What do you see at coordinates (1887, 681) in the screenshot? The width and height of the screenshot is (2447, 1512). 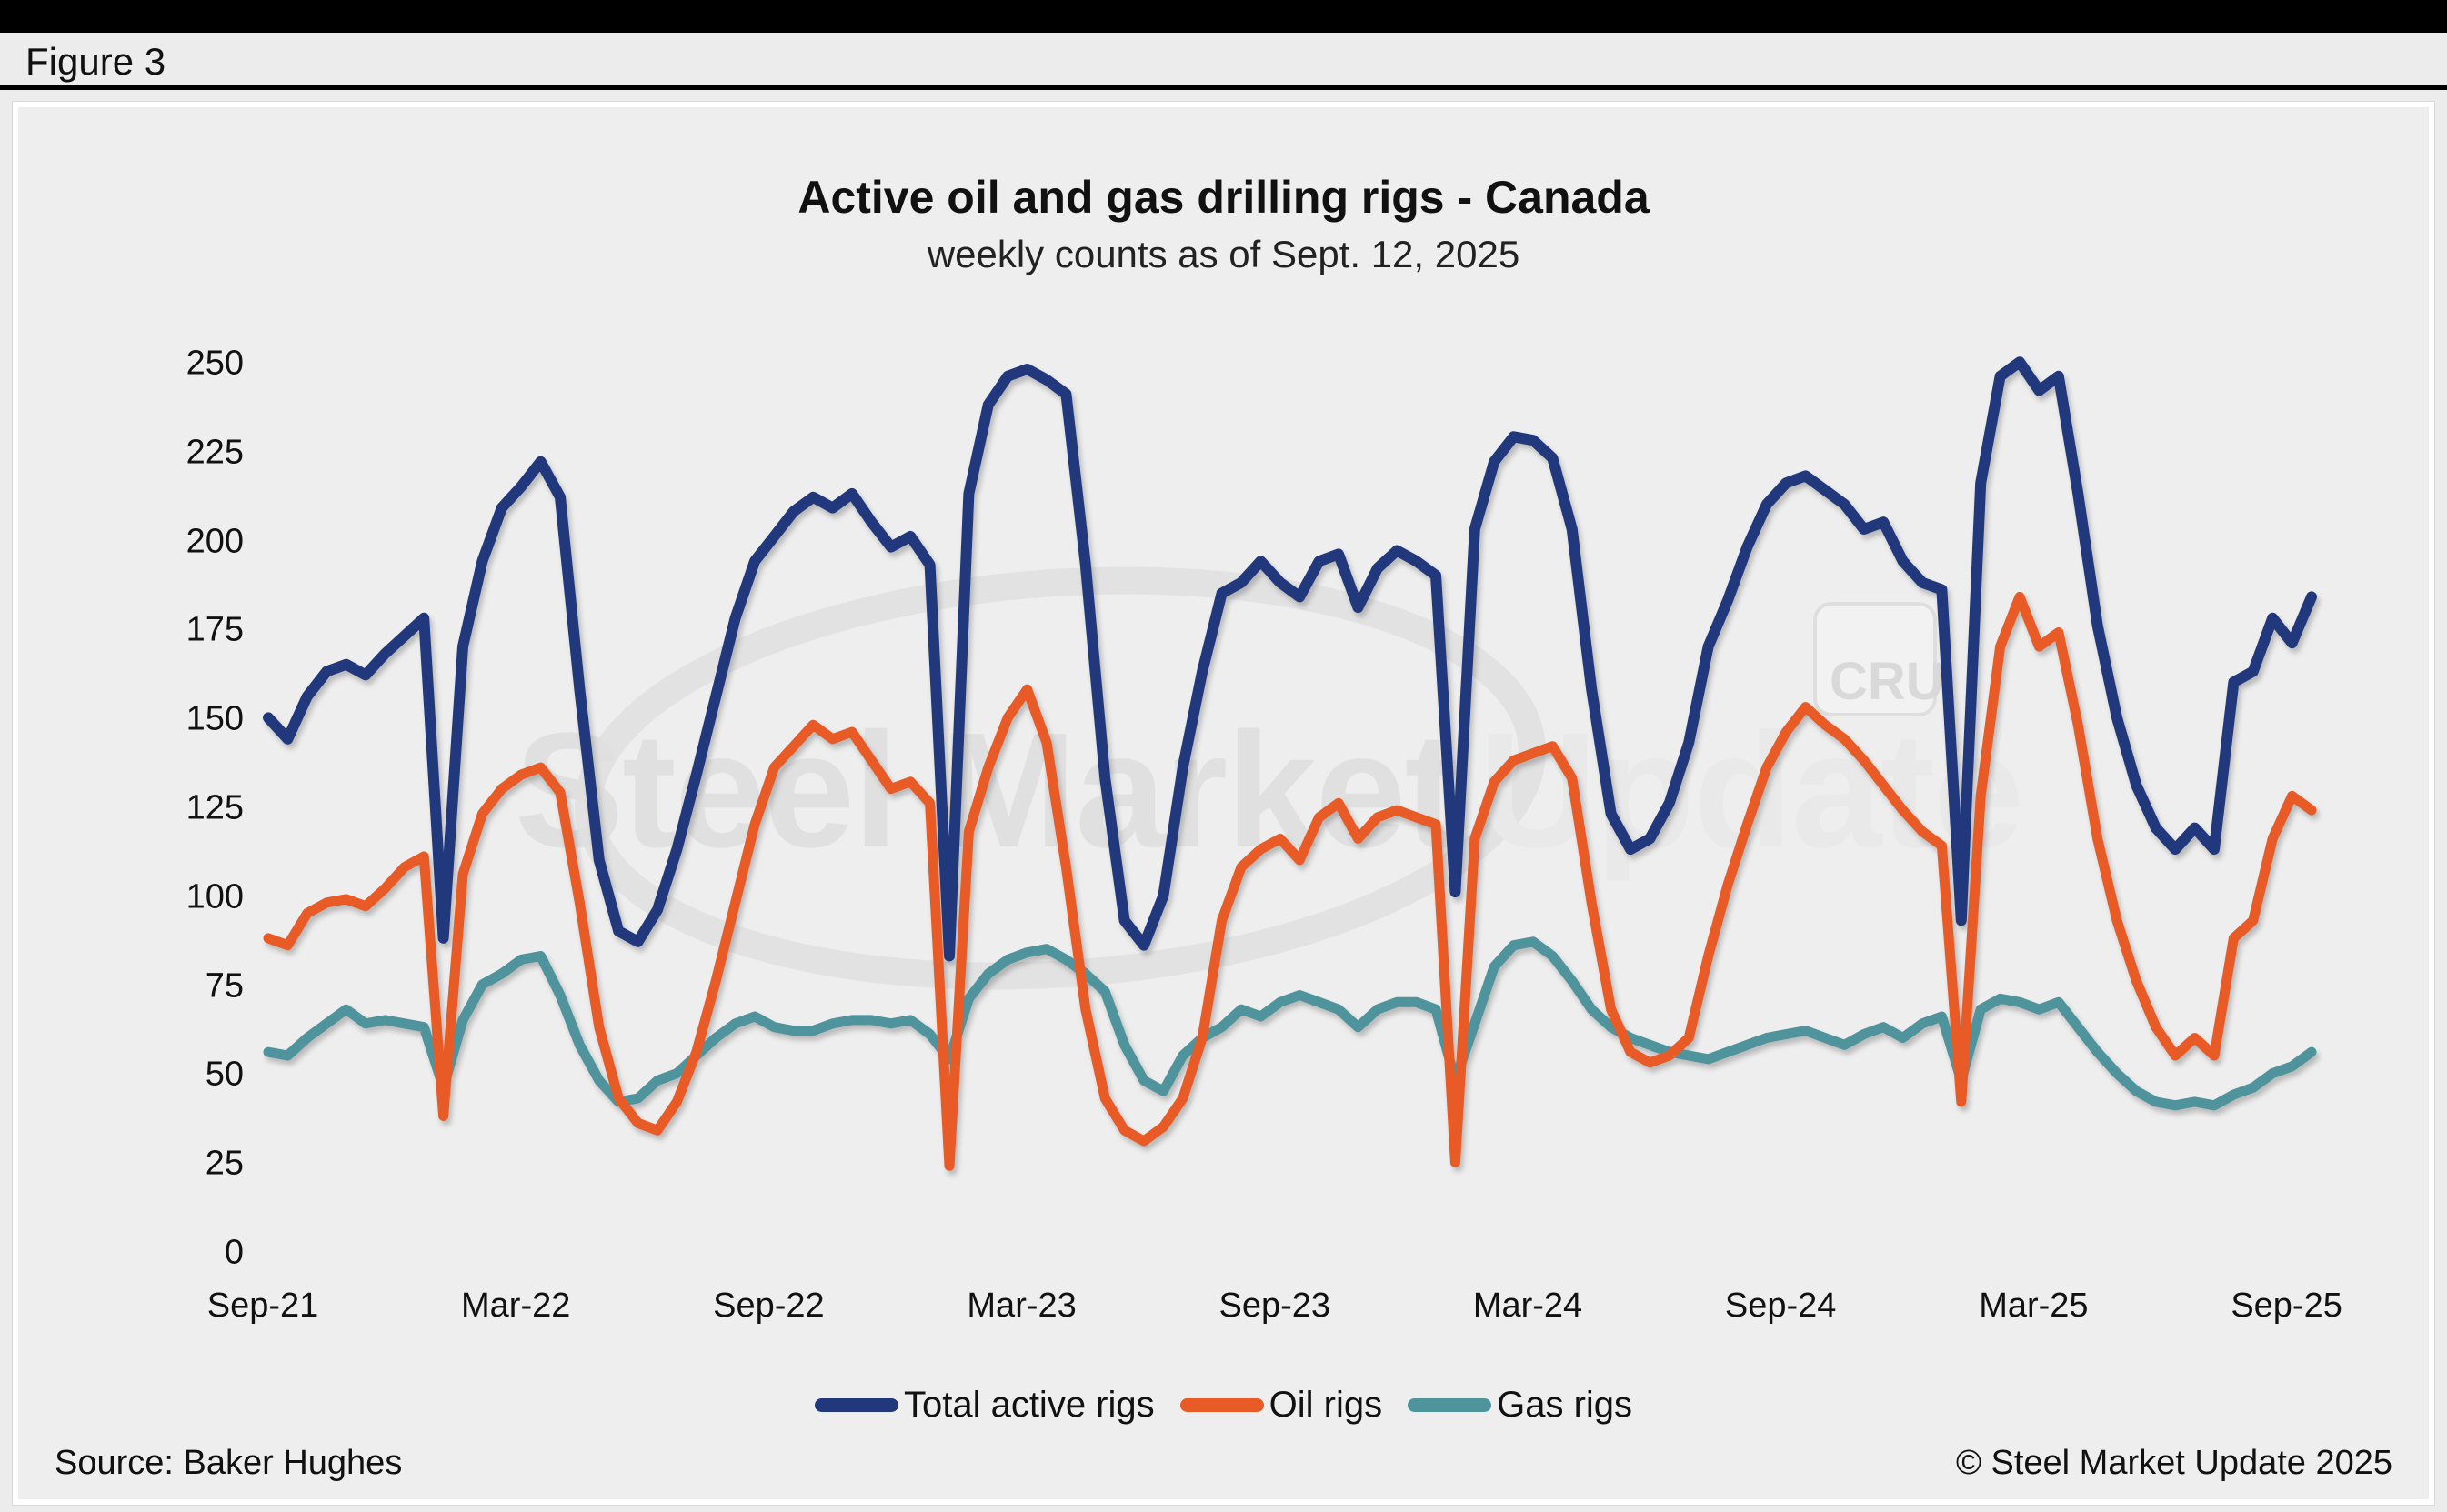 I see `cru-badge-text: CRU` at bounding box center [1887, 681].